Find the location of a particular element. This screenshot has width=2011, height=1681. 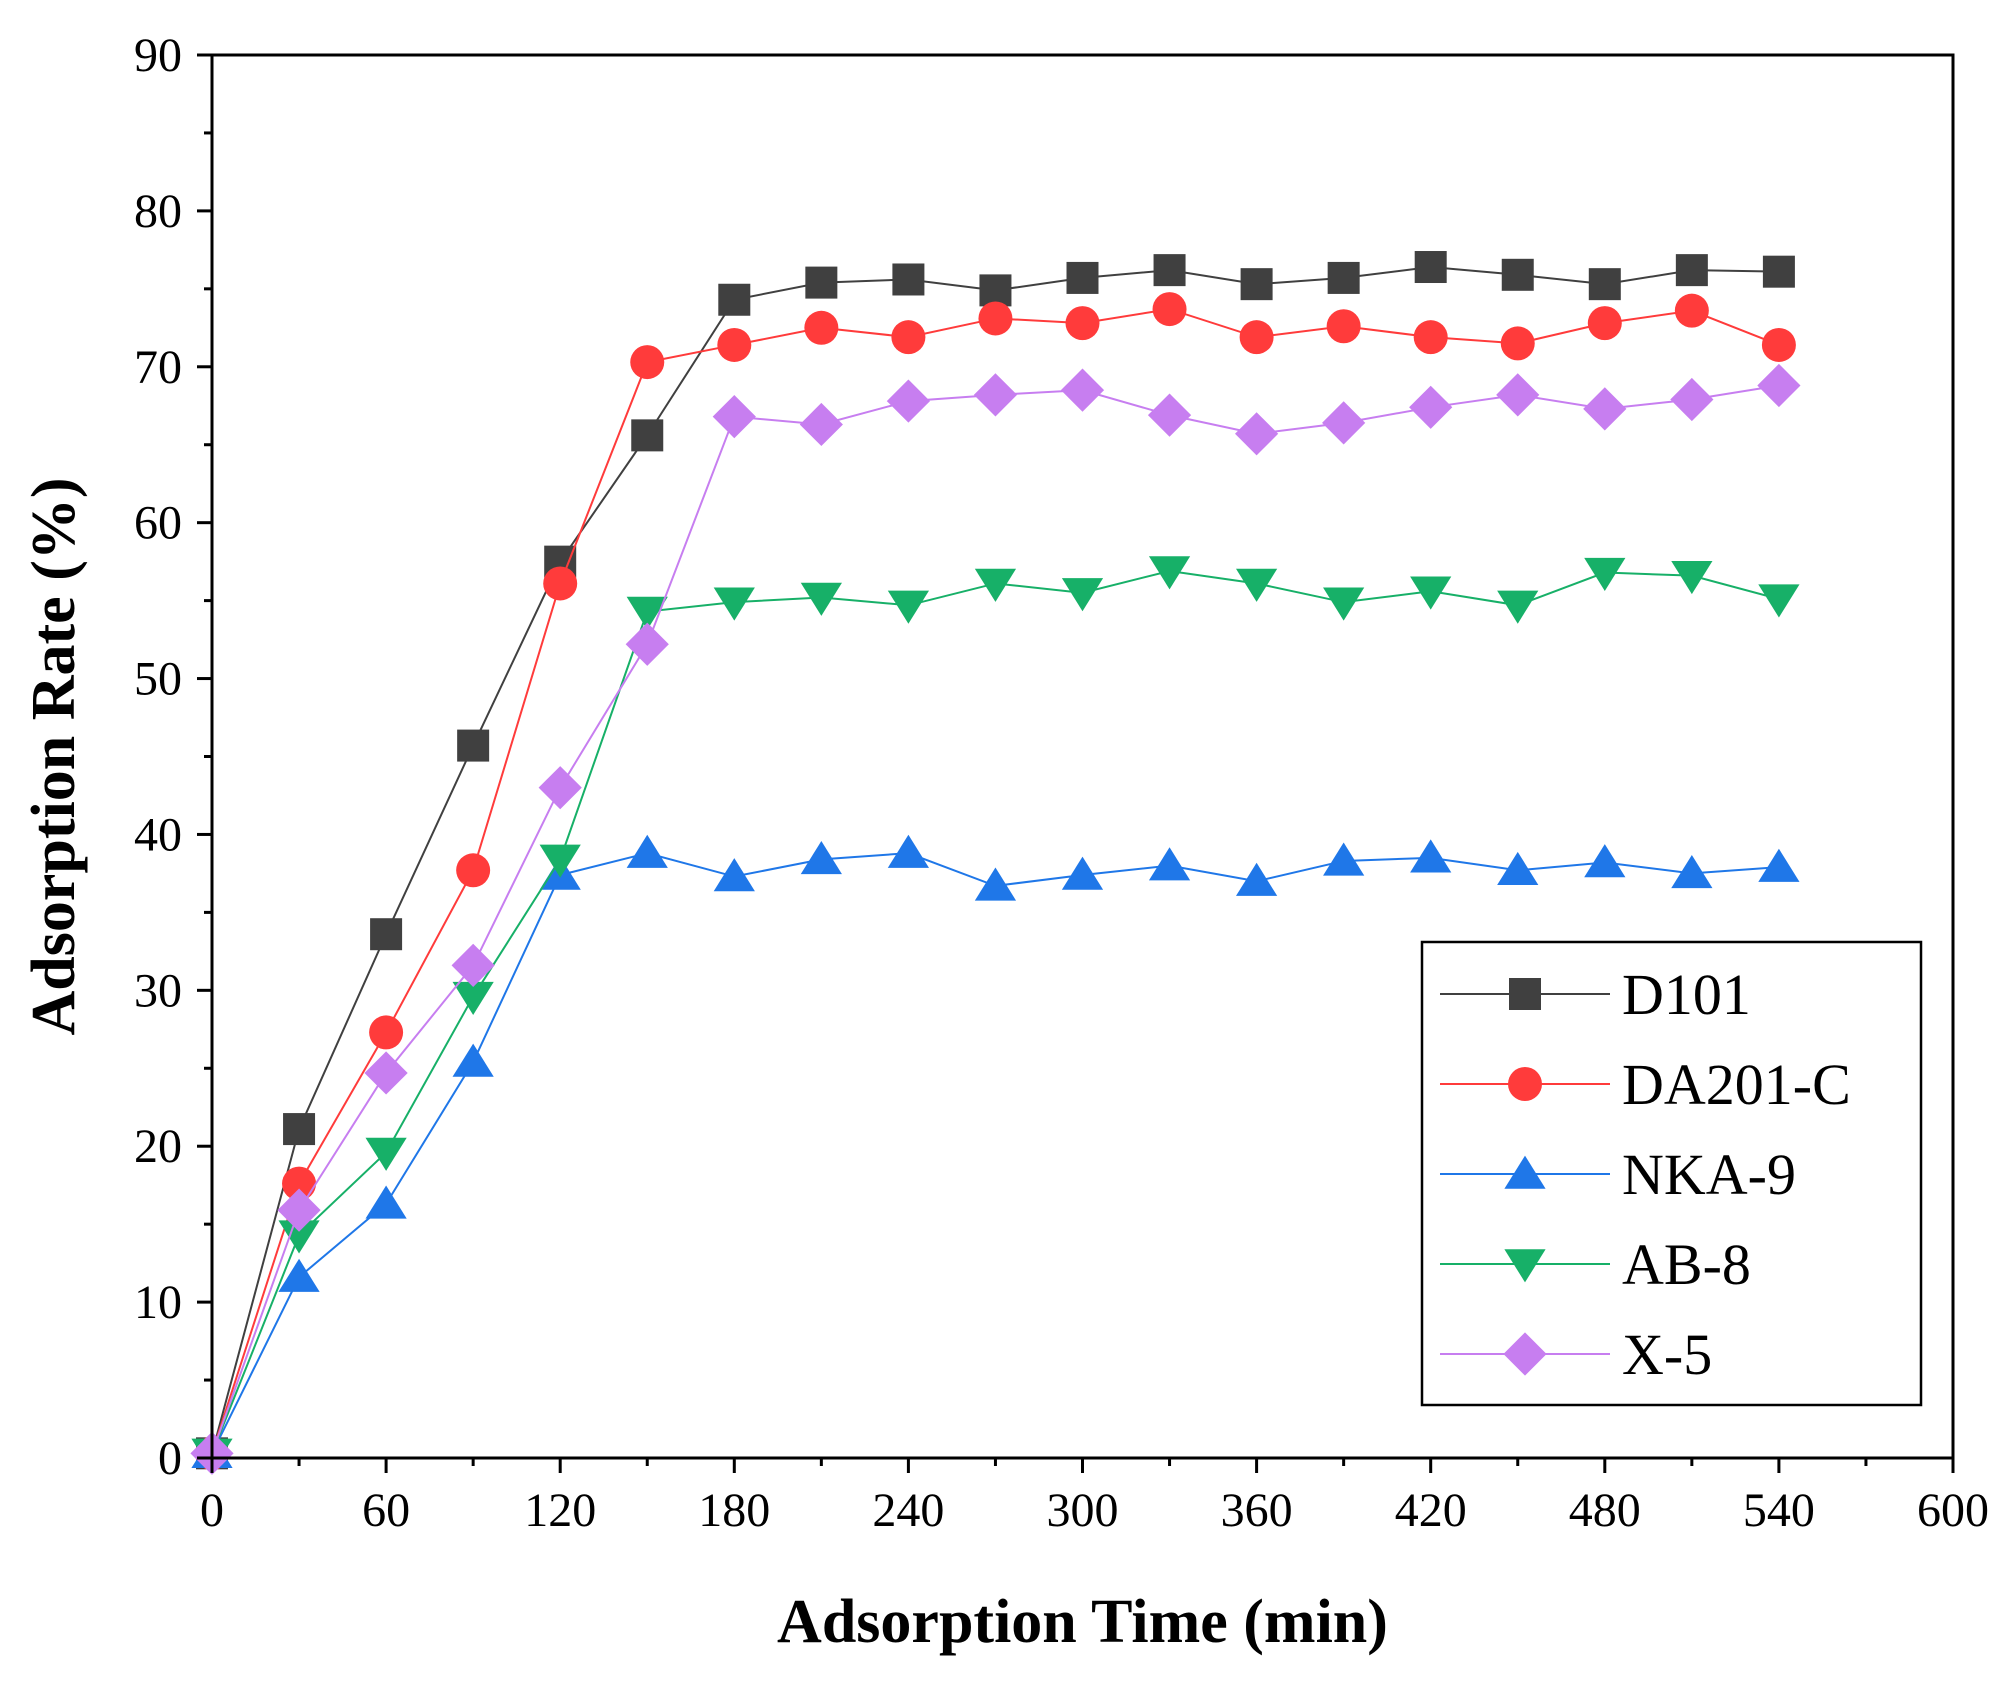

x-tick-label: 240 is located at coordinates (908, 1510).